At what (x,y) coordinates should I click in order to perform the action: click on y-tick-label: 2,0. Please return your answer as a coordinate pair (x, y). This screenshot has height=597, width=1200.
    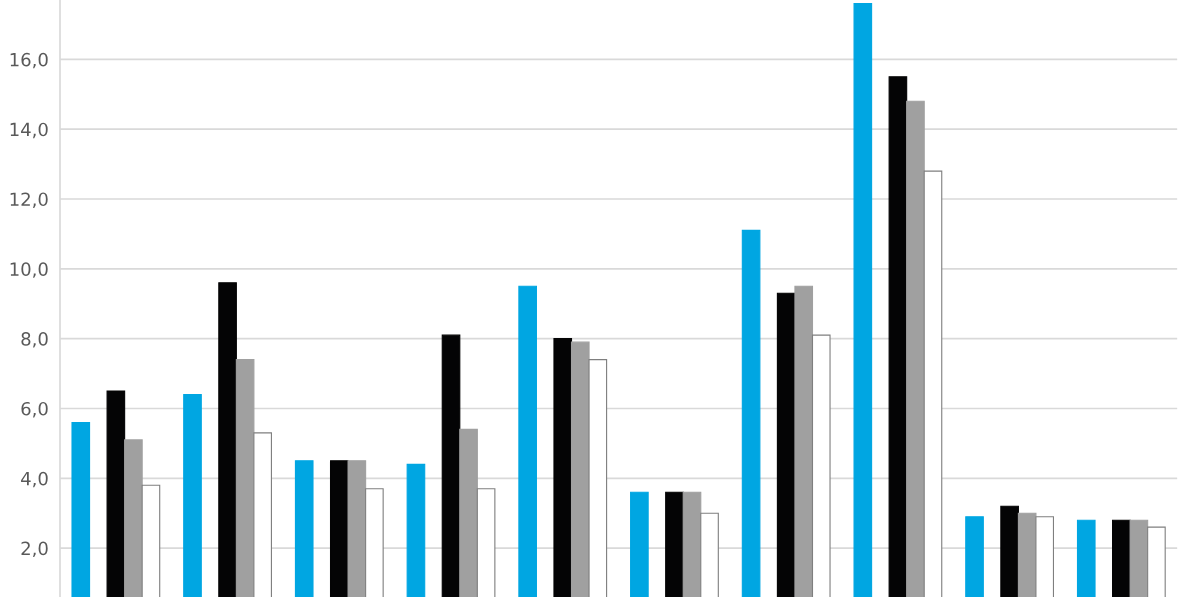
    Looking at the image, I should click on (34, 549).